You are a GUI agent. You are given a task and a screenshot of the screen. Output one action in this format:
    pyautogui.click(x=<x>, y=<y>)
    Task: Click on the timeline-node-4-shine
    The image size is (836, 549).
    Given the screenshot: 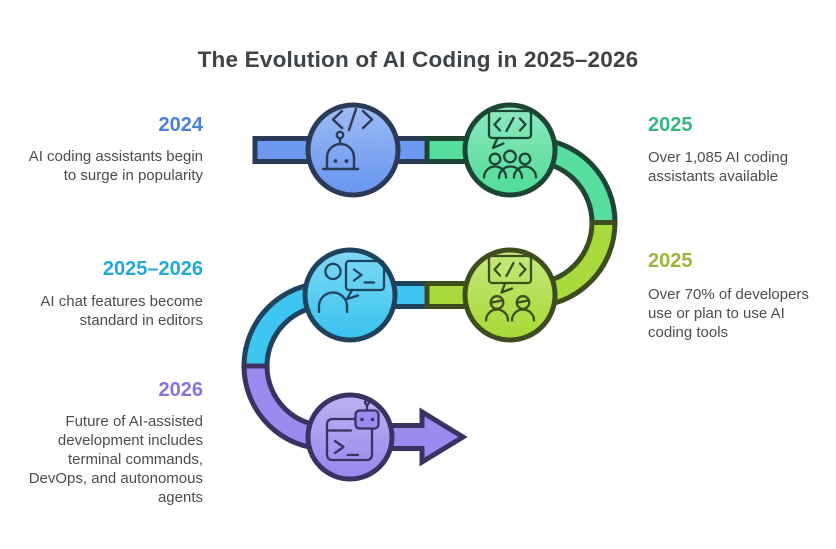 What is the action you would take?
    pyautogui.click(x=510, y=295)
    